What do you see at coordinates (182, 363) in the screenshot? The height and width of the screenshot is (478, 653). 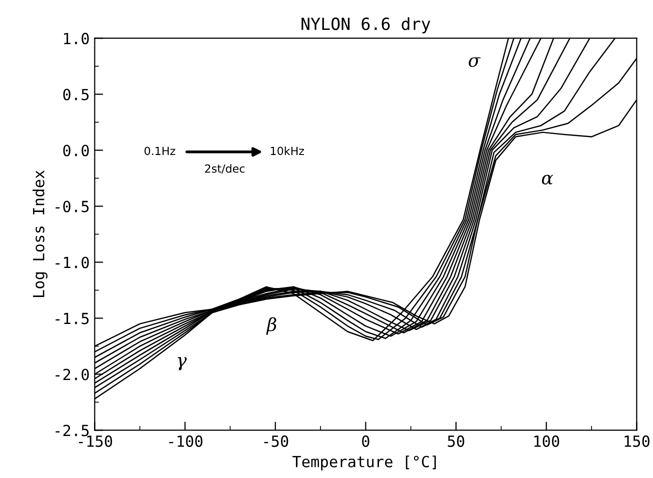 I see `annotation: γ` at bounding box center [182, 363].